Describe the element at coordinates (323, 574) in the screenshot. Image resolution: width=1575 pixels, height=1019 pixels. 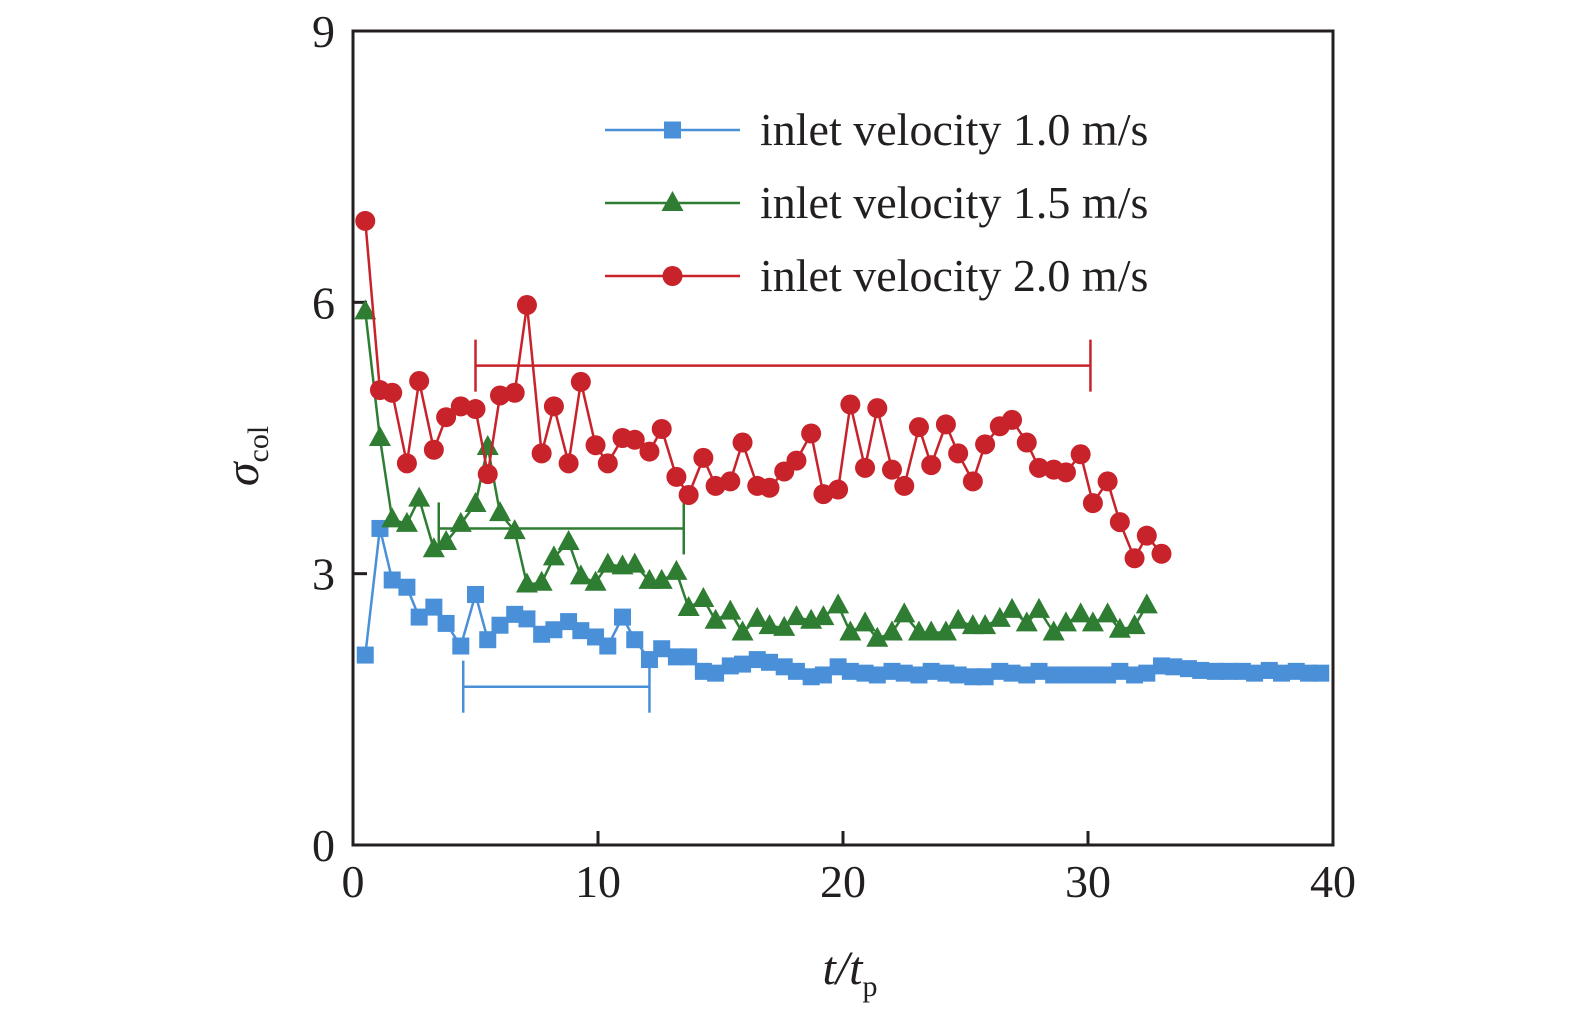
I see `y-tick-label: 3` at that location.